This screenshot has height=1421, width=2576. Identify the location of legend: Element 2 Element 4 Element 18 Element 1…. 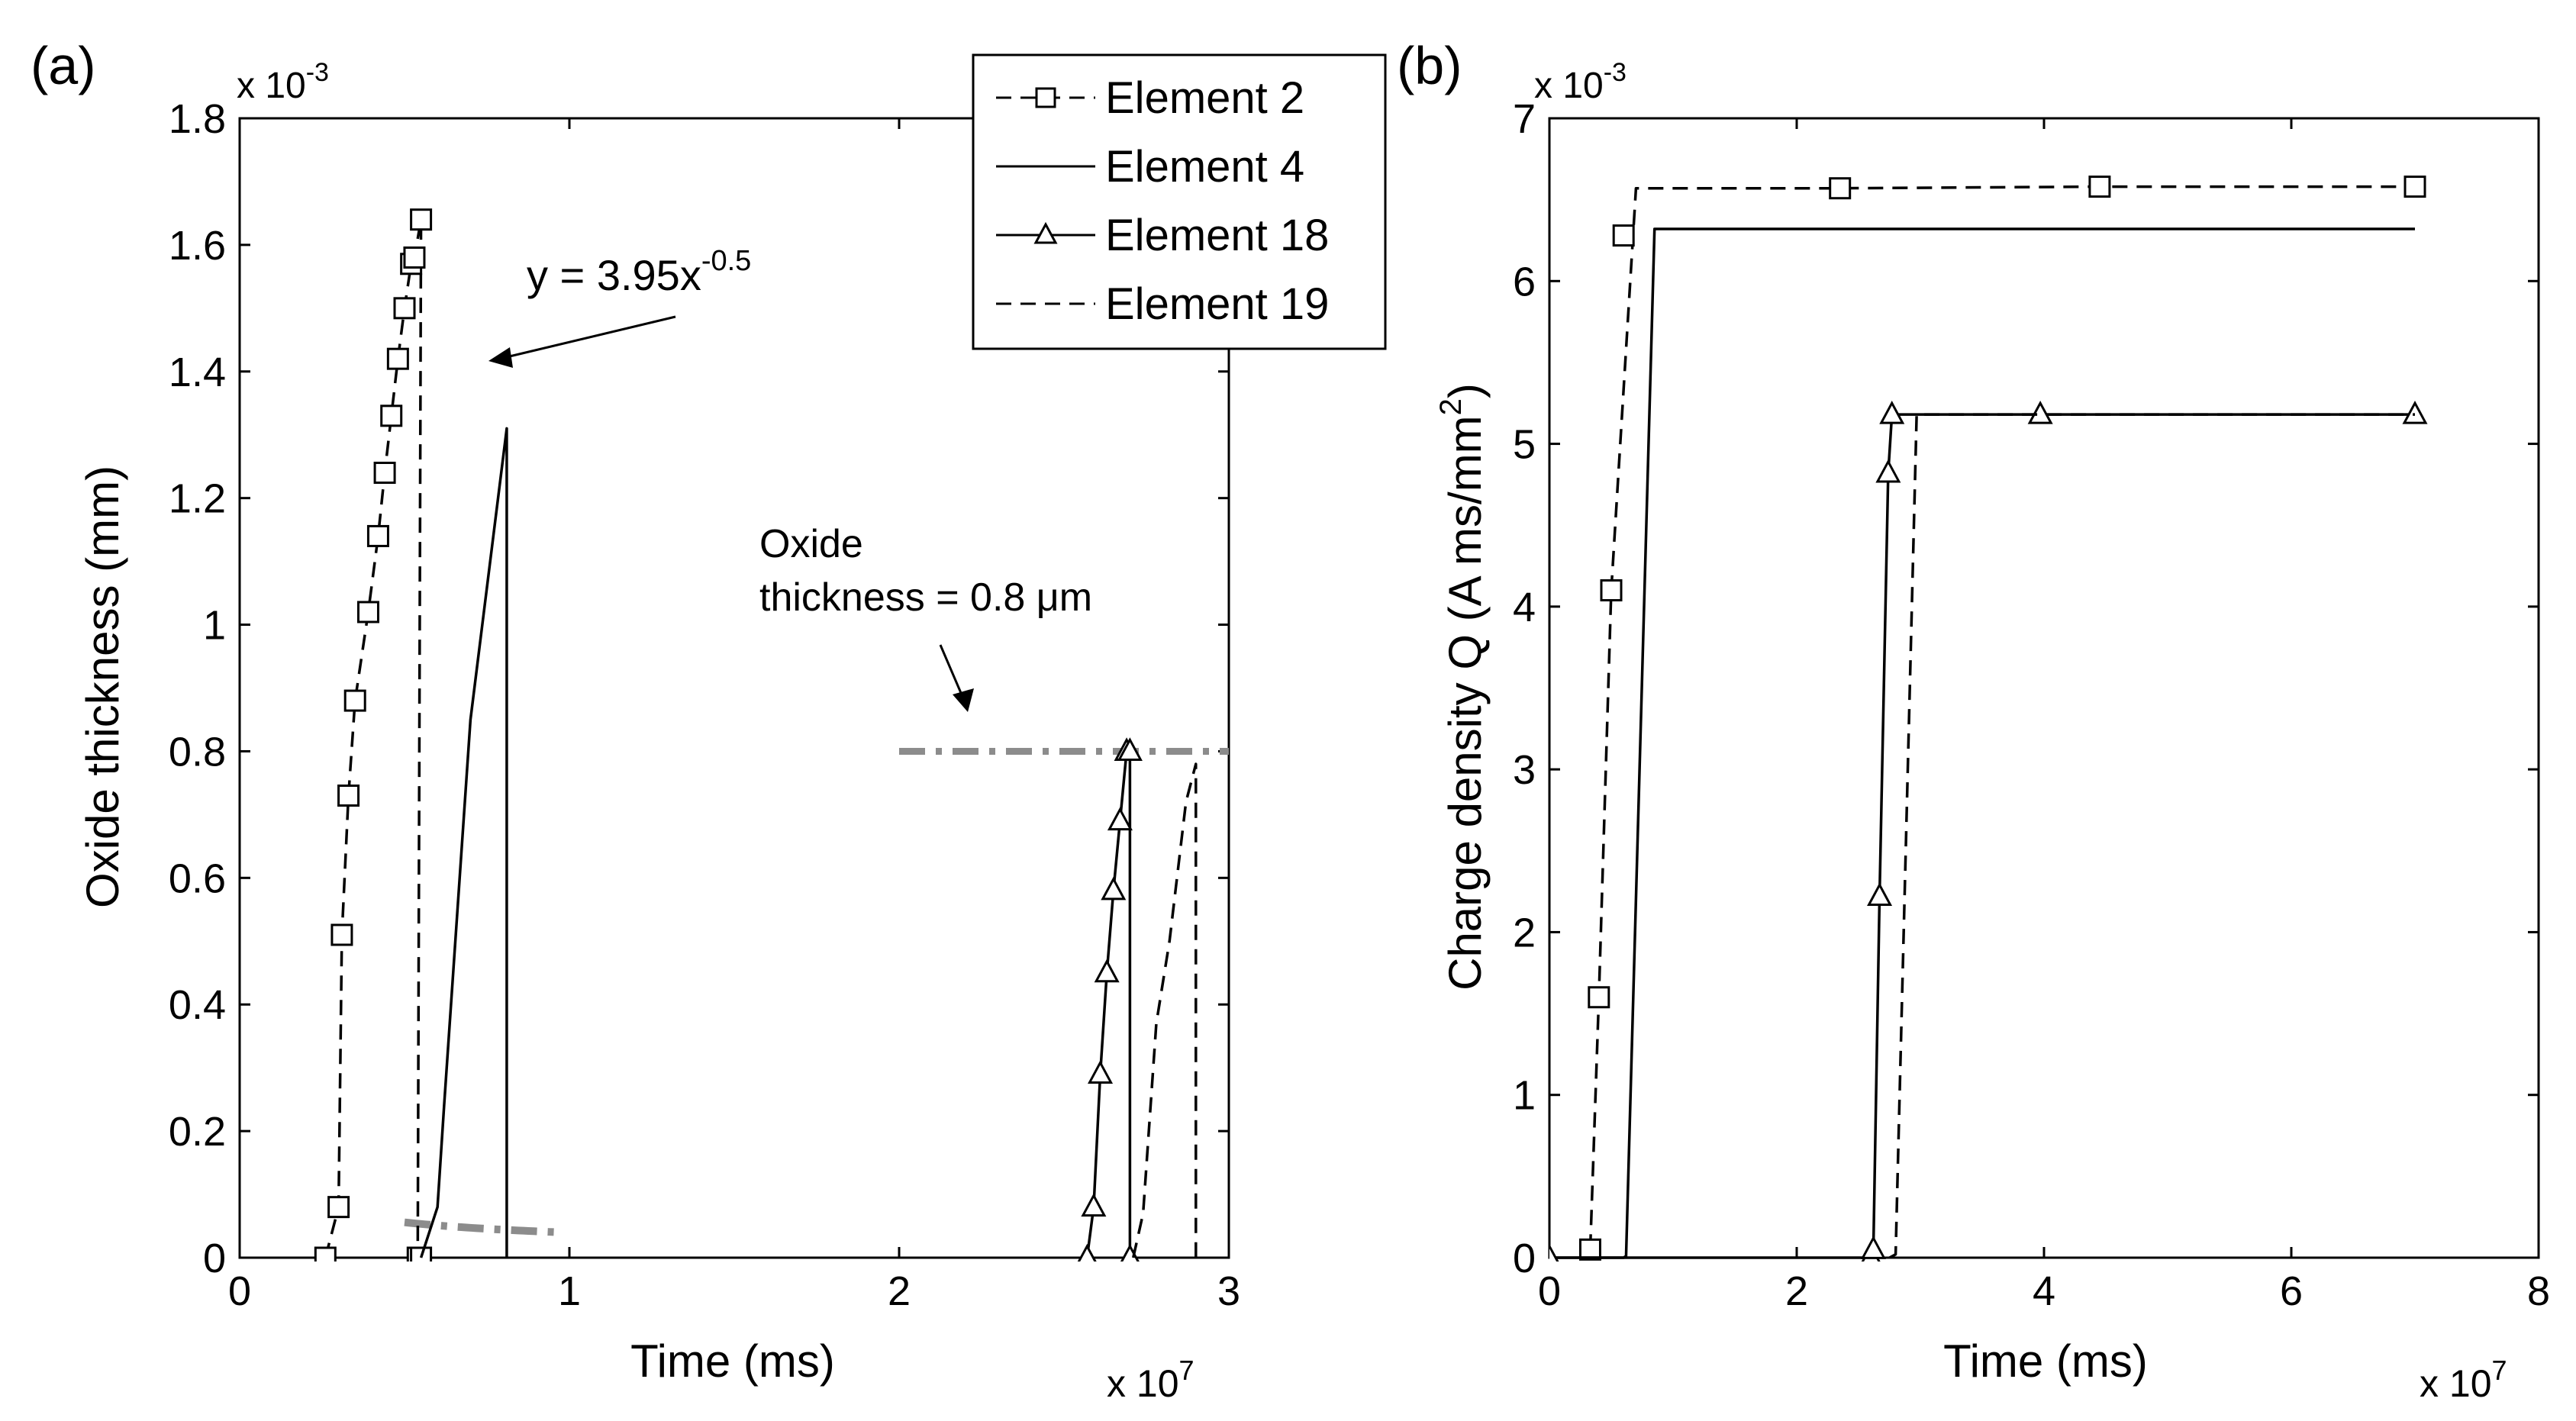
(1180, 202).